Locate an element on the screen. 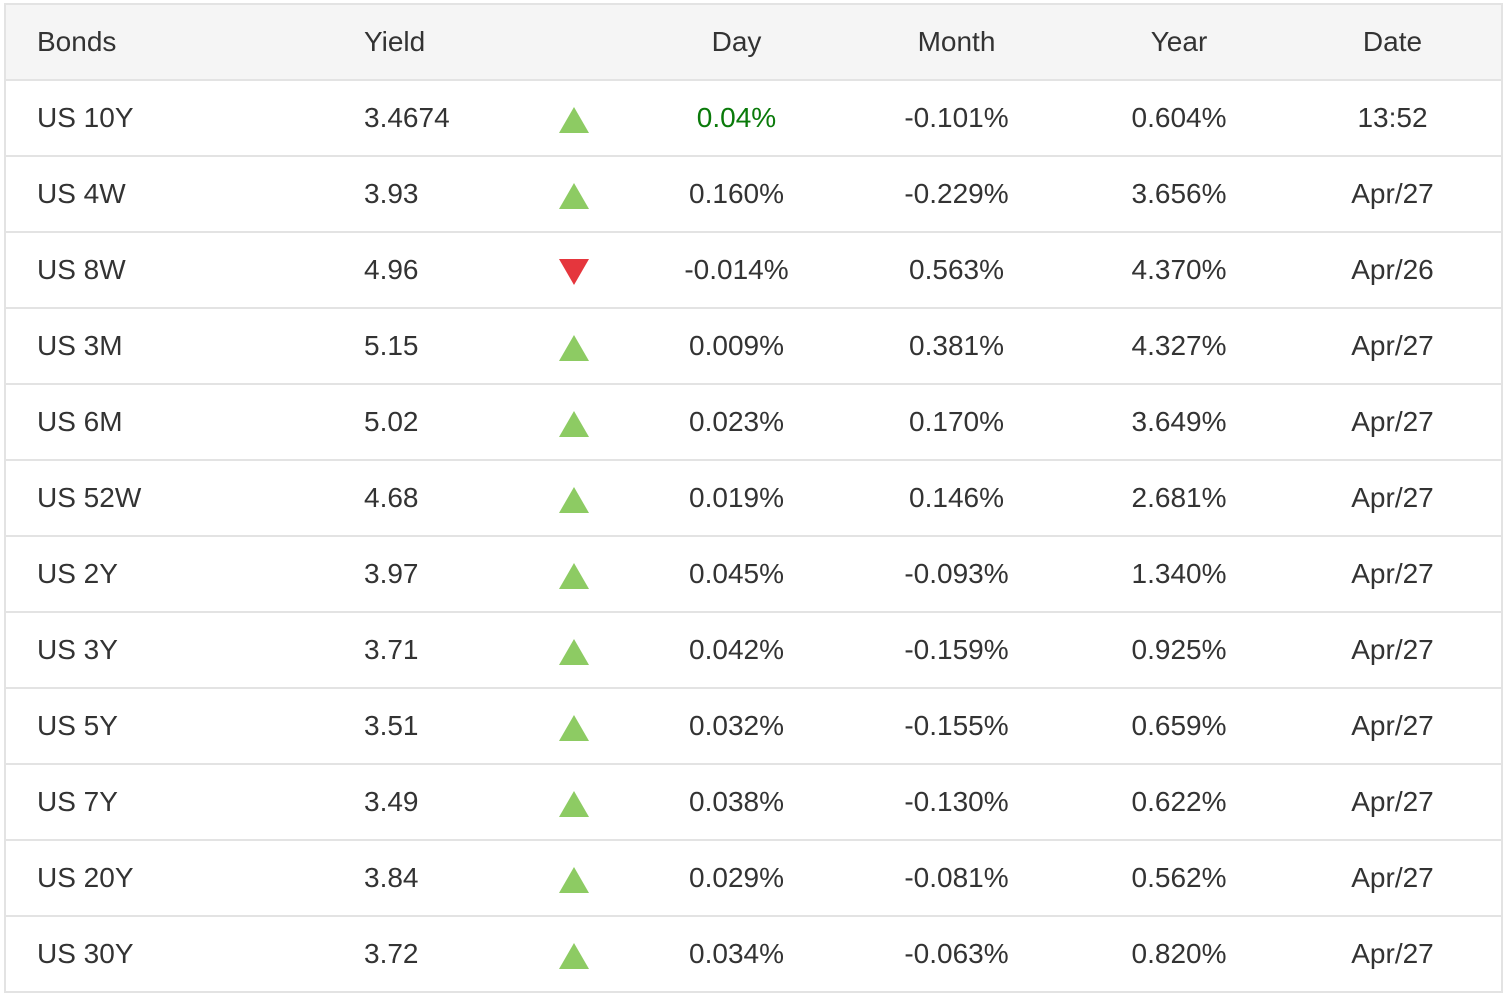  table-row: US 3M 5.15 0.009% 0.381% 4.327% Apr/27 is located at coordinates (753, 346).